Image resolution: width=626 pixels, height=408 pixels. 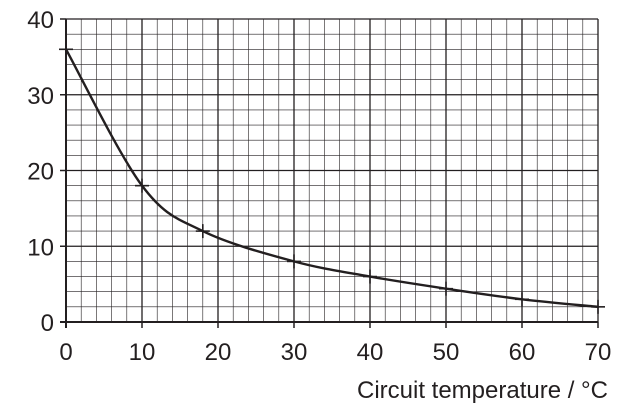 I want to click on x-tick-label: 0, so click(x=65, y=352).